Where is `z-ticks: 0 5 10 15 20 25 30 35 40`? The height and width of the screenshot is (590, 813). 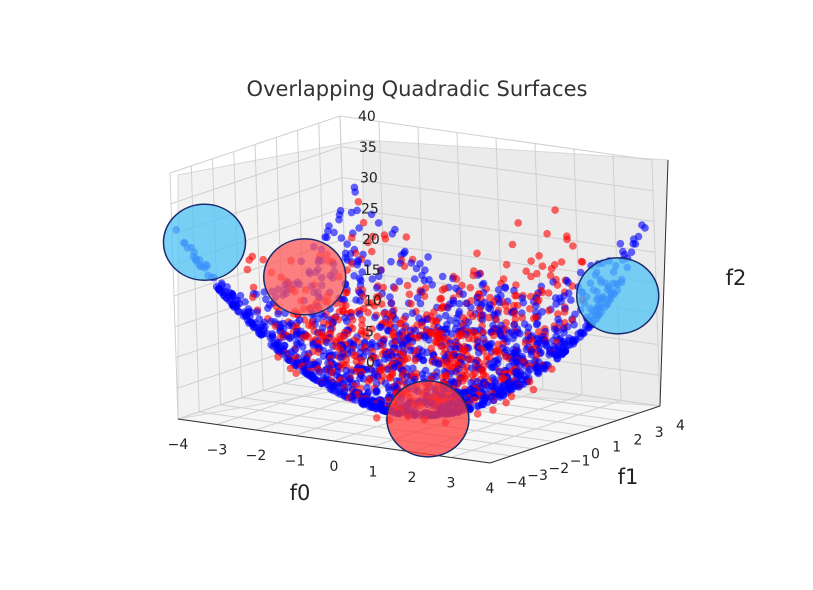 z-ticks: 0 5 10 15 20 25 30 35 40 is located at coordinates (370, 240).